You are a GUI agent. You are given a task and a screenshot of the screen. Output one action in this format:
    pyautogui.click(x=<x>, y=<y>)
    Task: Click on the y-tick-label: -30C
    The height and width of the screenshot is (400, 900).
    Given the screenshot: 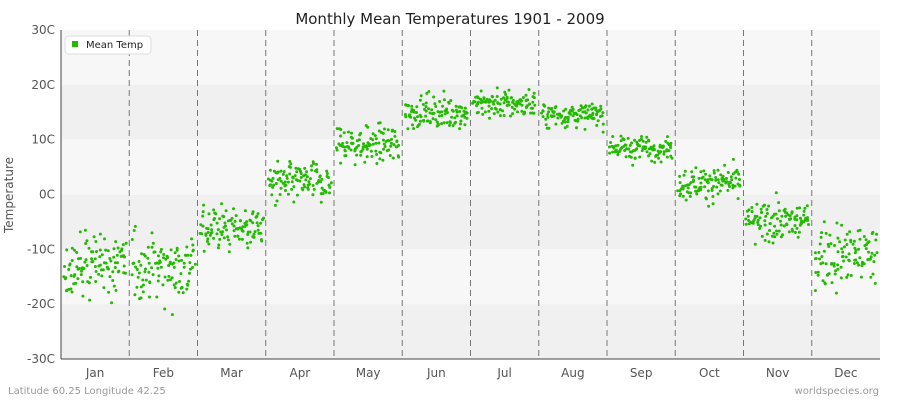 What is the action you would take?
    pyautogui.click(x=41, y=359)
    